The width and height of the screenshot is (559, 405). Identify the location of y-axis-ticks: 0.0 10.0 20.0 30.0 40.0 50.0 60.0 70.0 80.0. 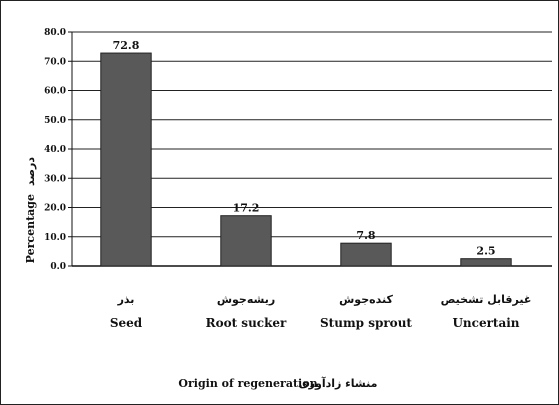
(58, 150).